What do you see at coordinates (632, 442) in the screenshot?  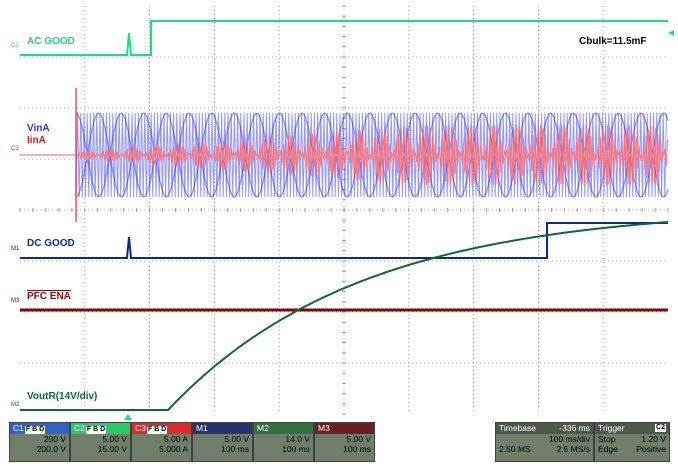 I see `trigger-box: Trigger C2 Stop 1.20 V Edge Positive` at bounding box center [632, 442].